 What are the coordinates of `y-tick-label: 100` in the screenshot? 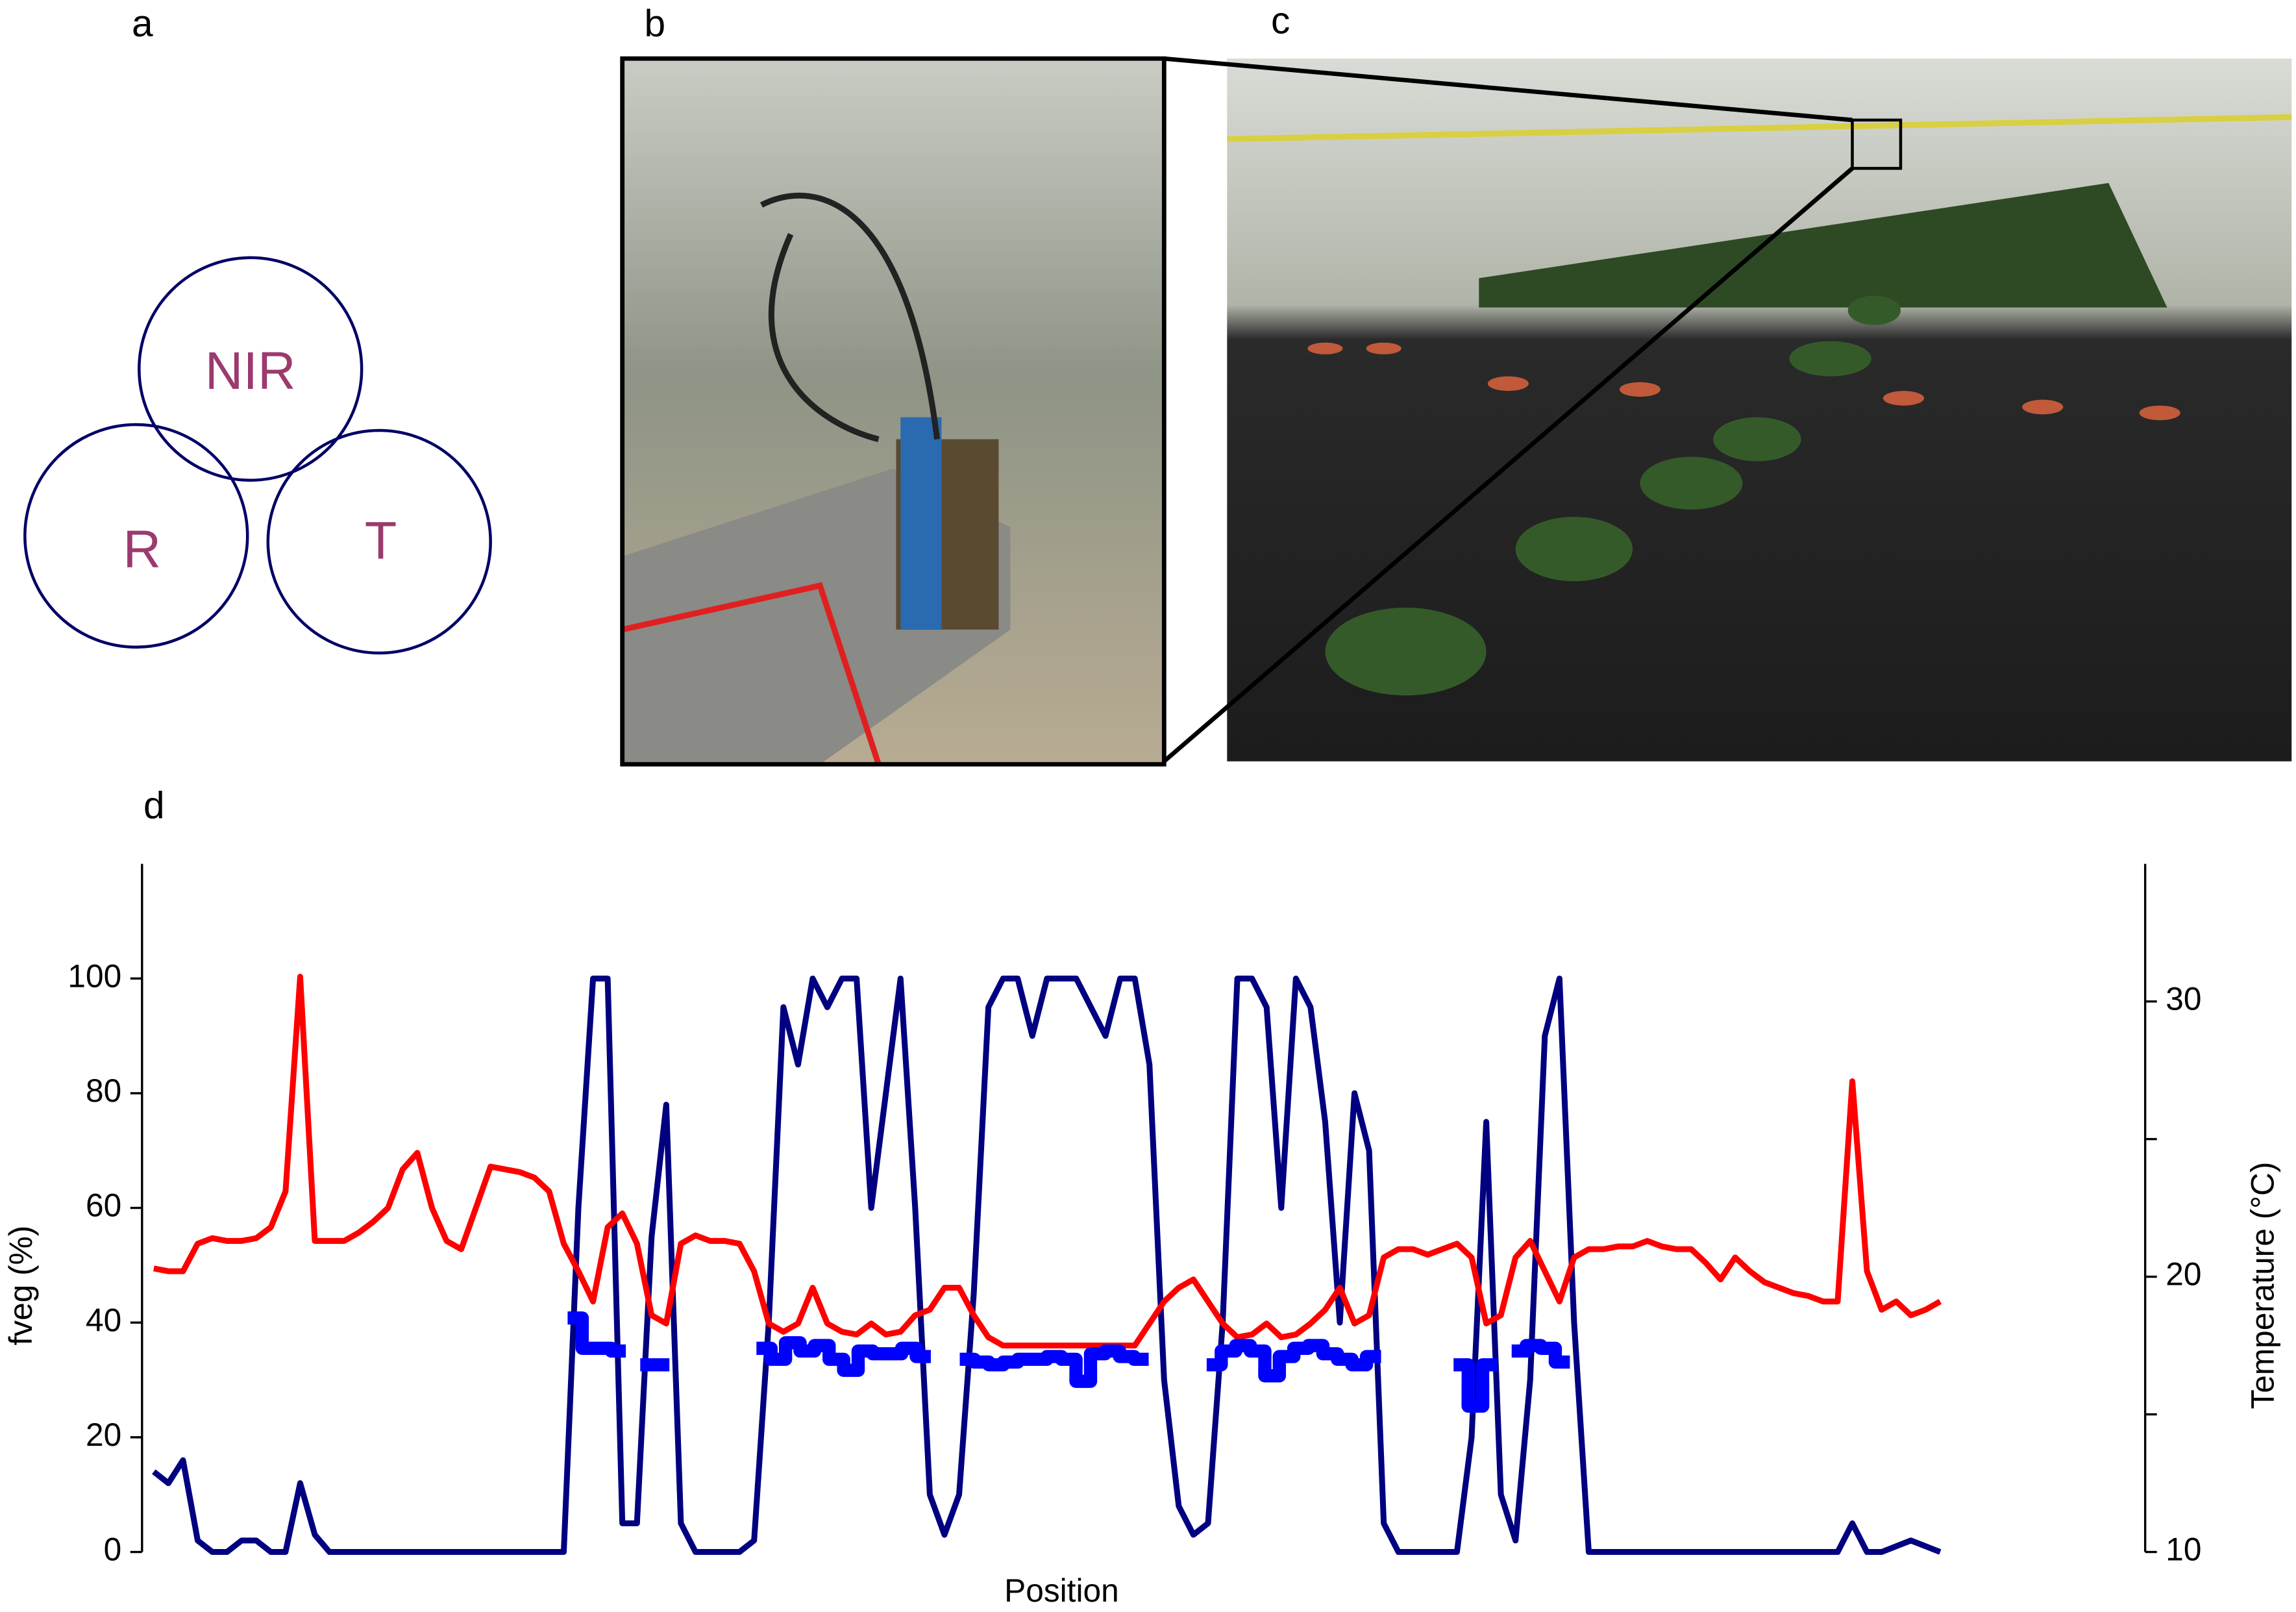 It's located at (95, 976).